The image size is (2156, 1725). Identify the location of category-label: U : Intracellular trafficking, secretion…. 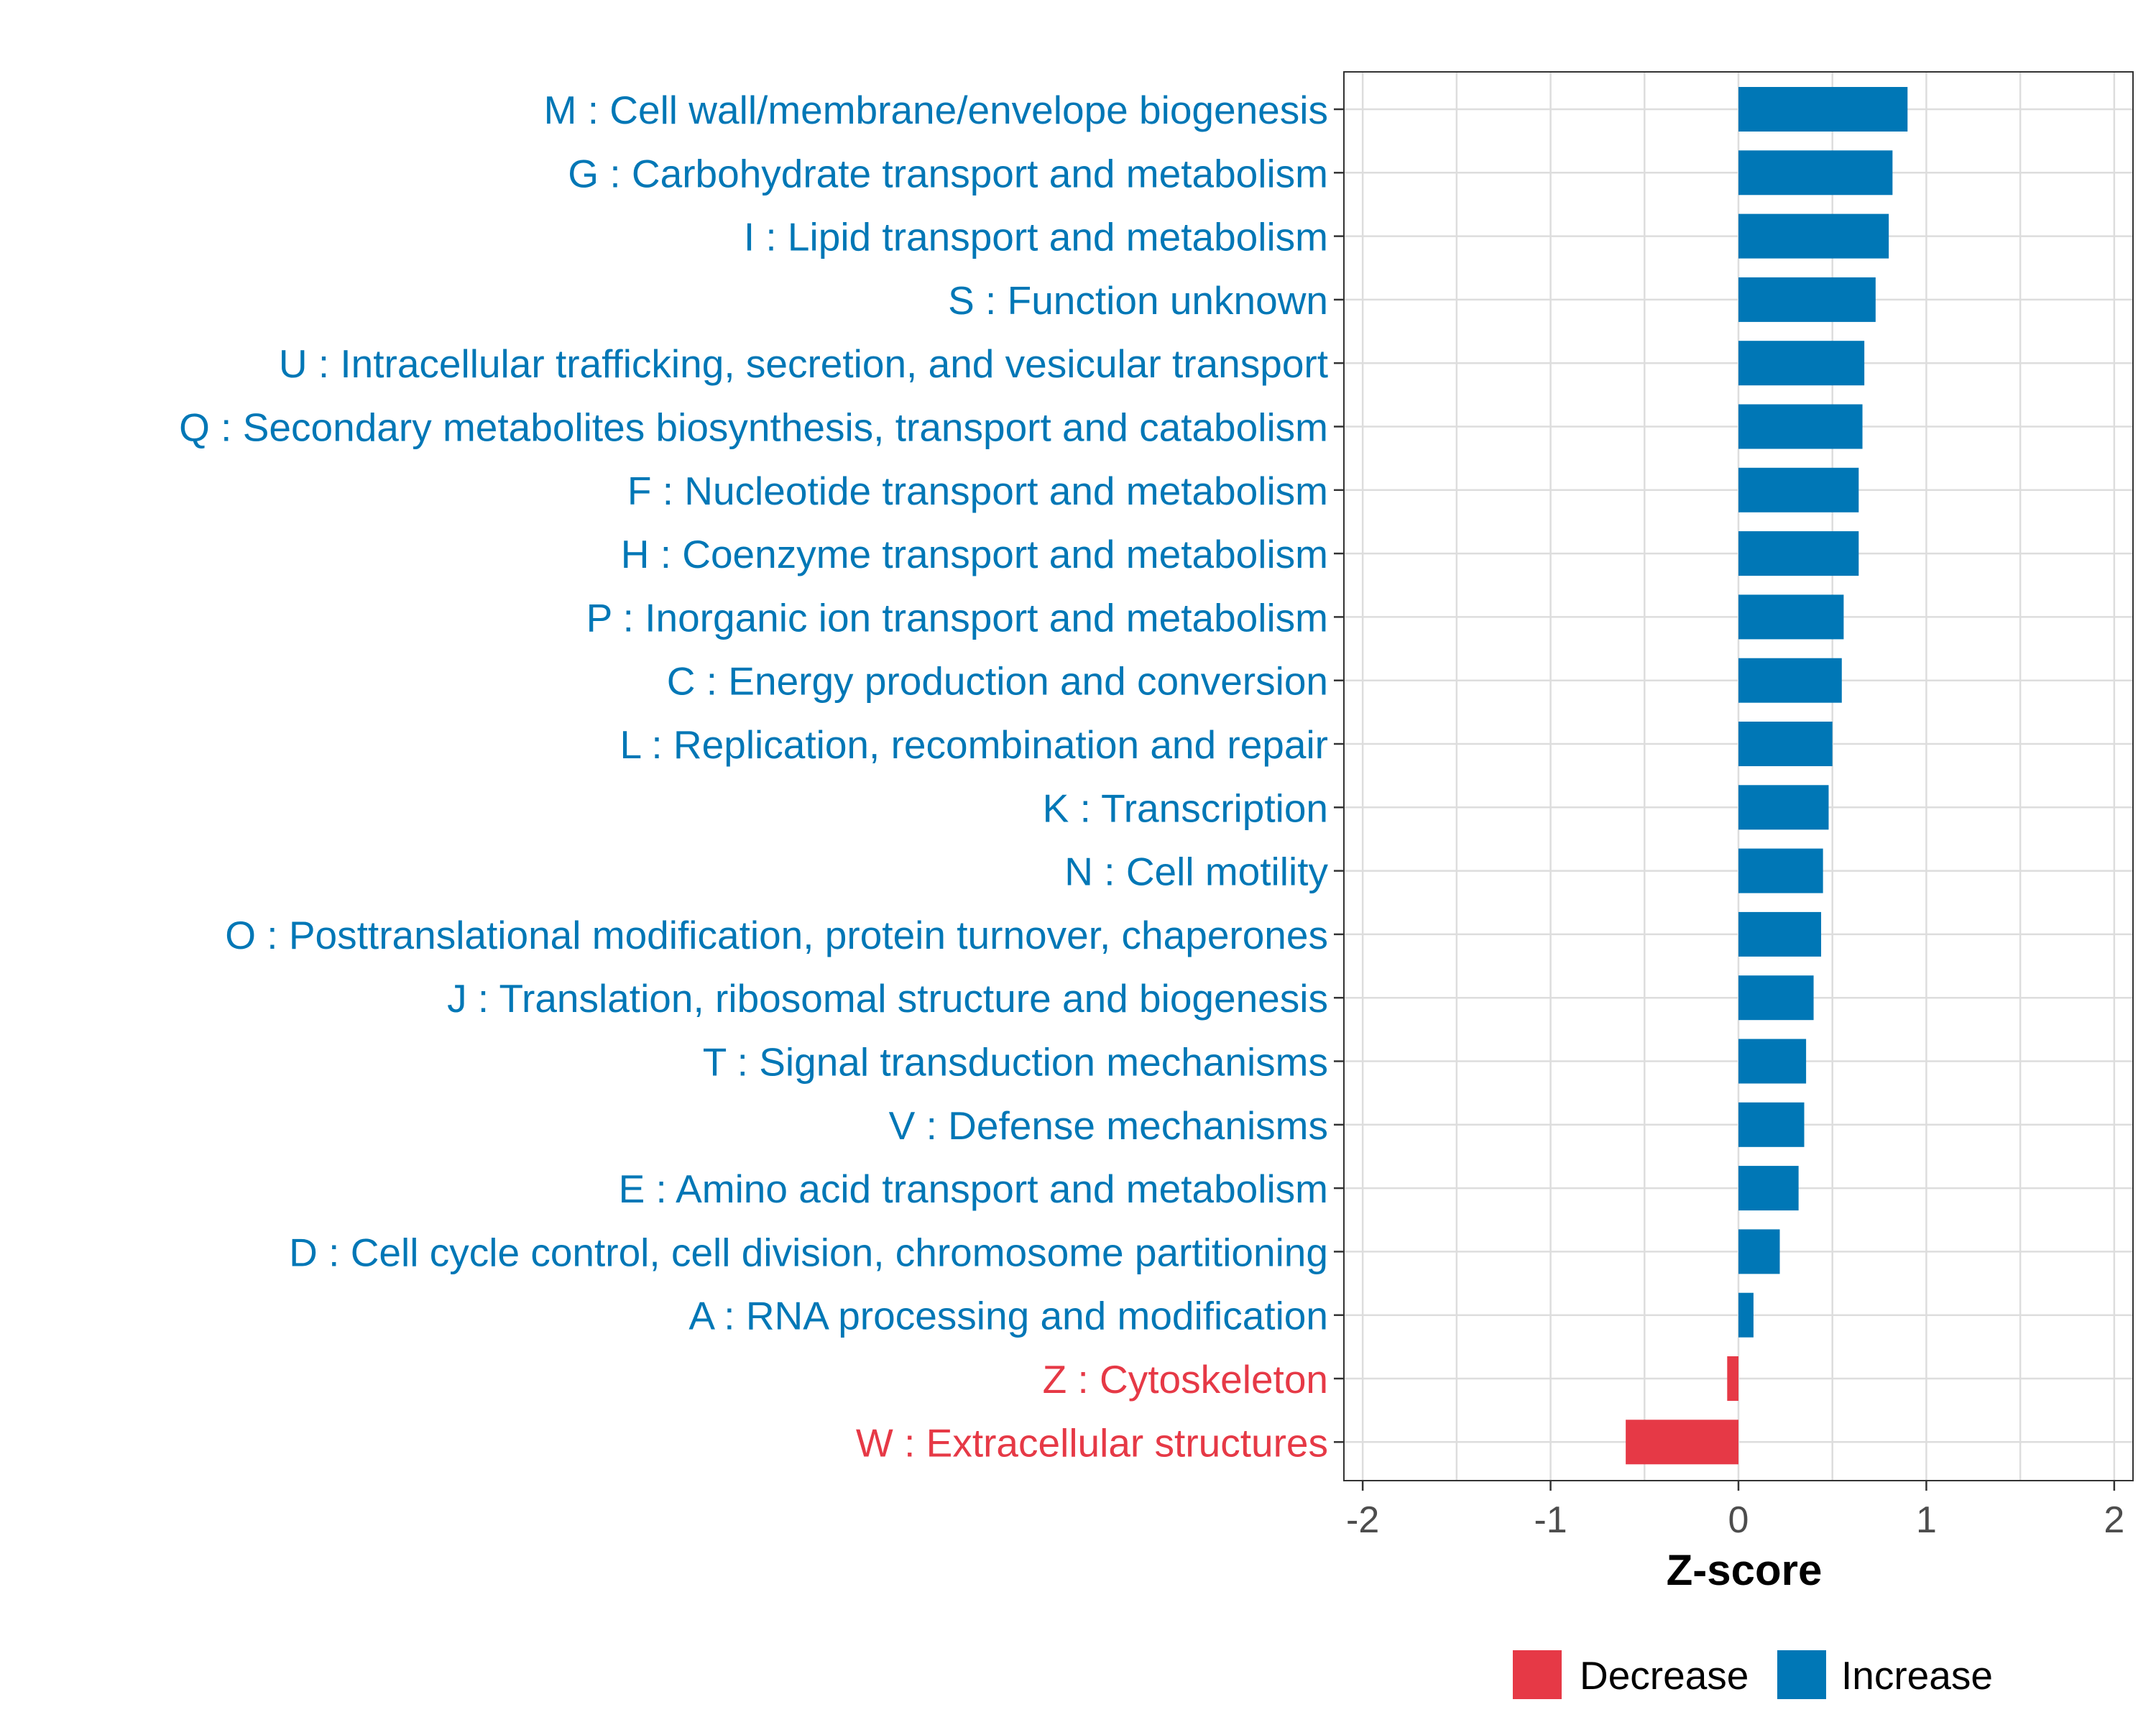
(804, 363).